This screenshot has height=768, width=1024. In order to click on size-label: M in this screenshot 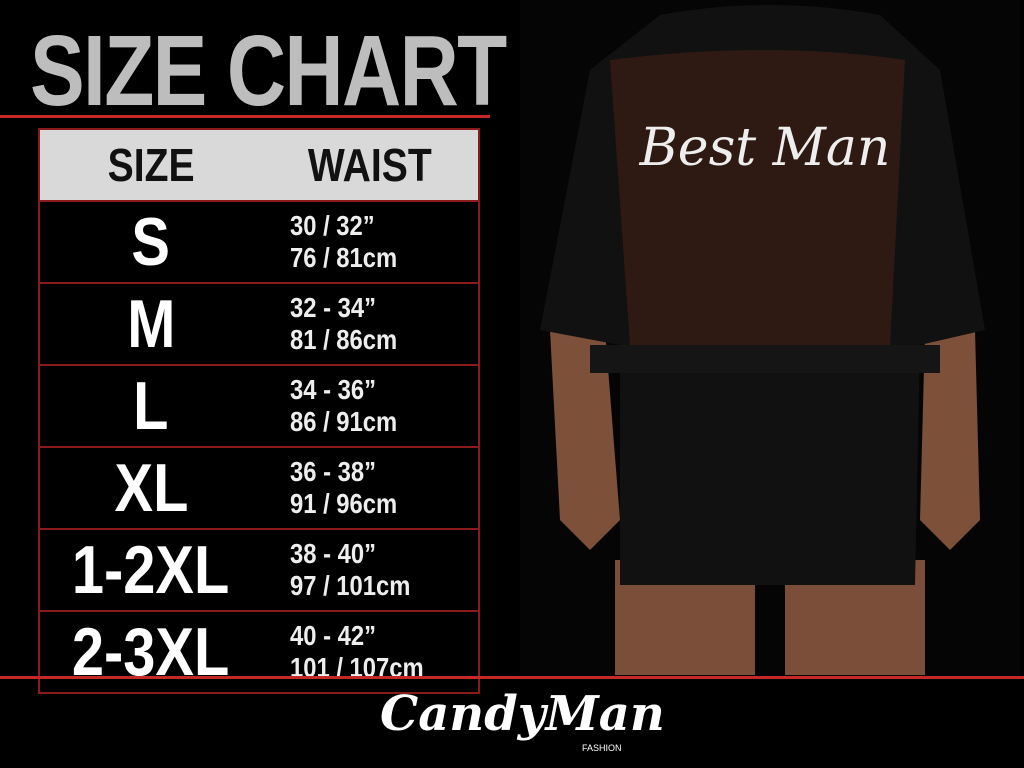, I will do `click(151, 324)`.